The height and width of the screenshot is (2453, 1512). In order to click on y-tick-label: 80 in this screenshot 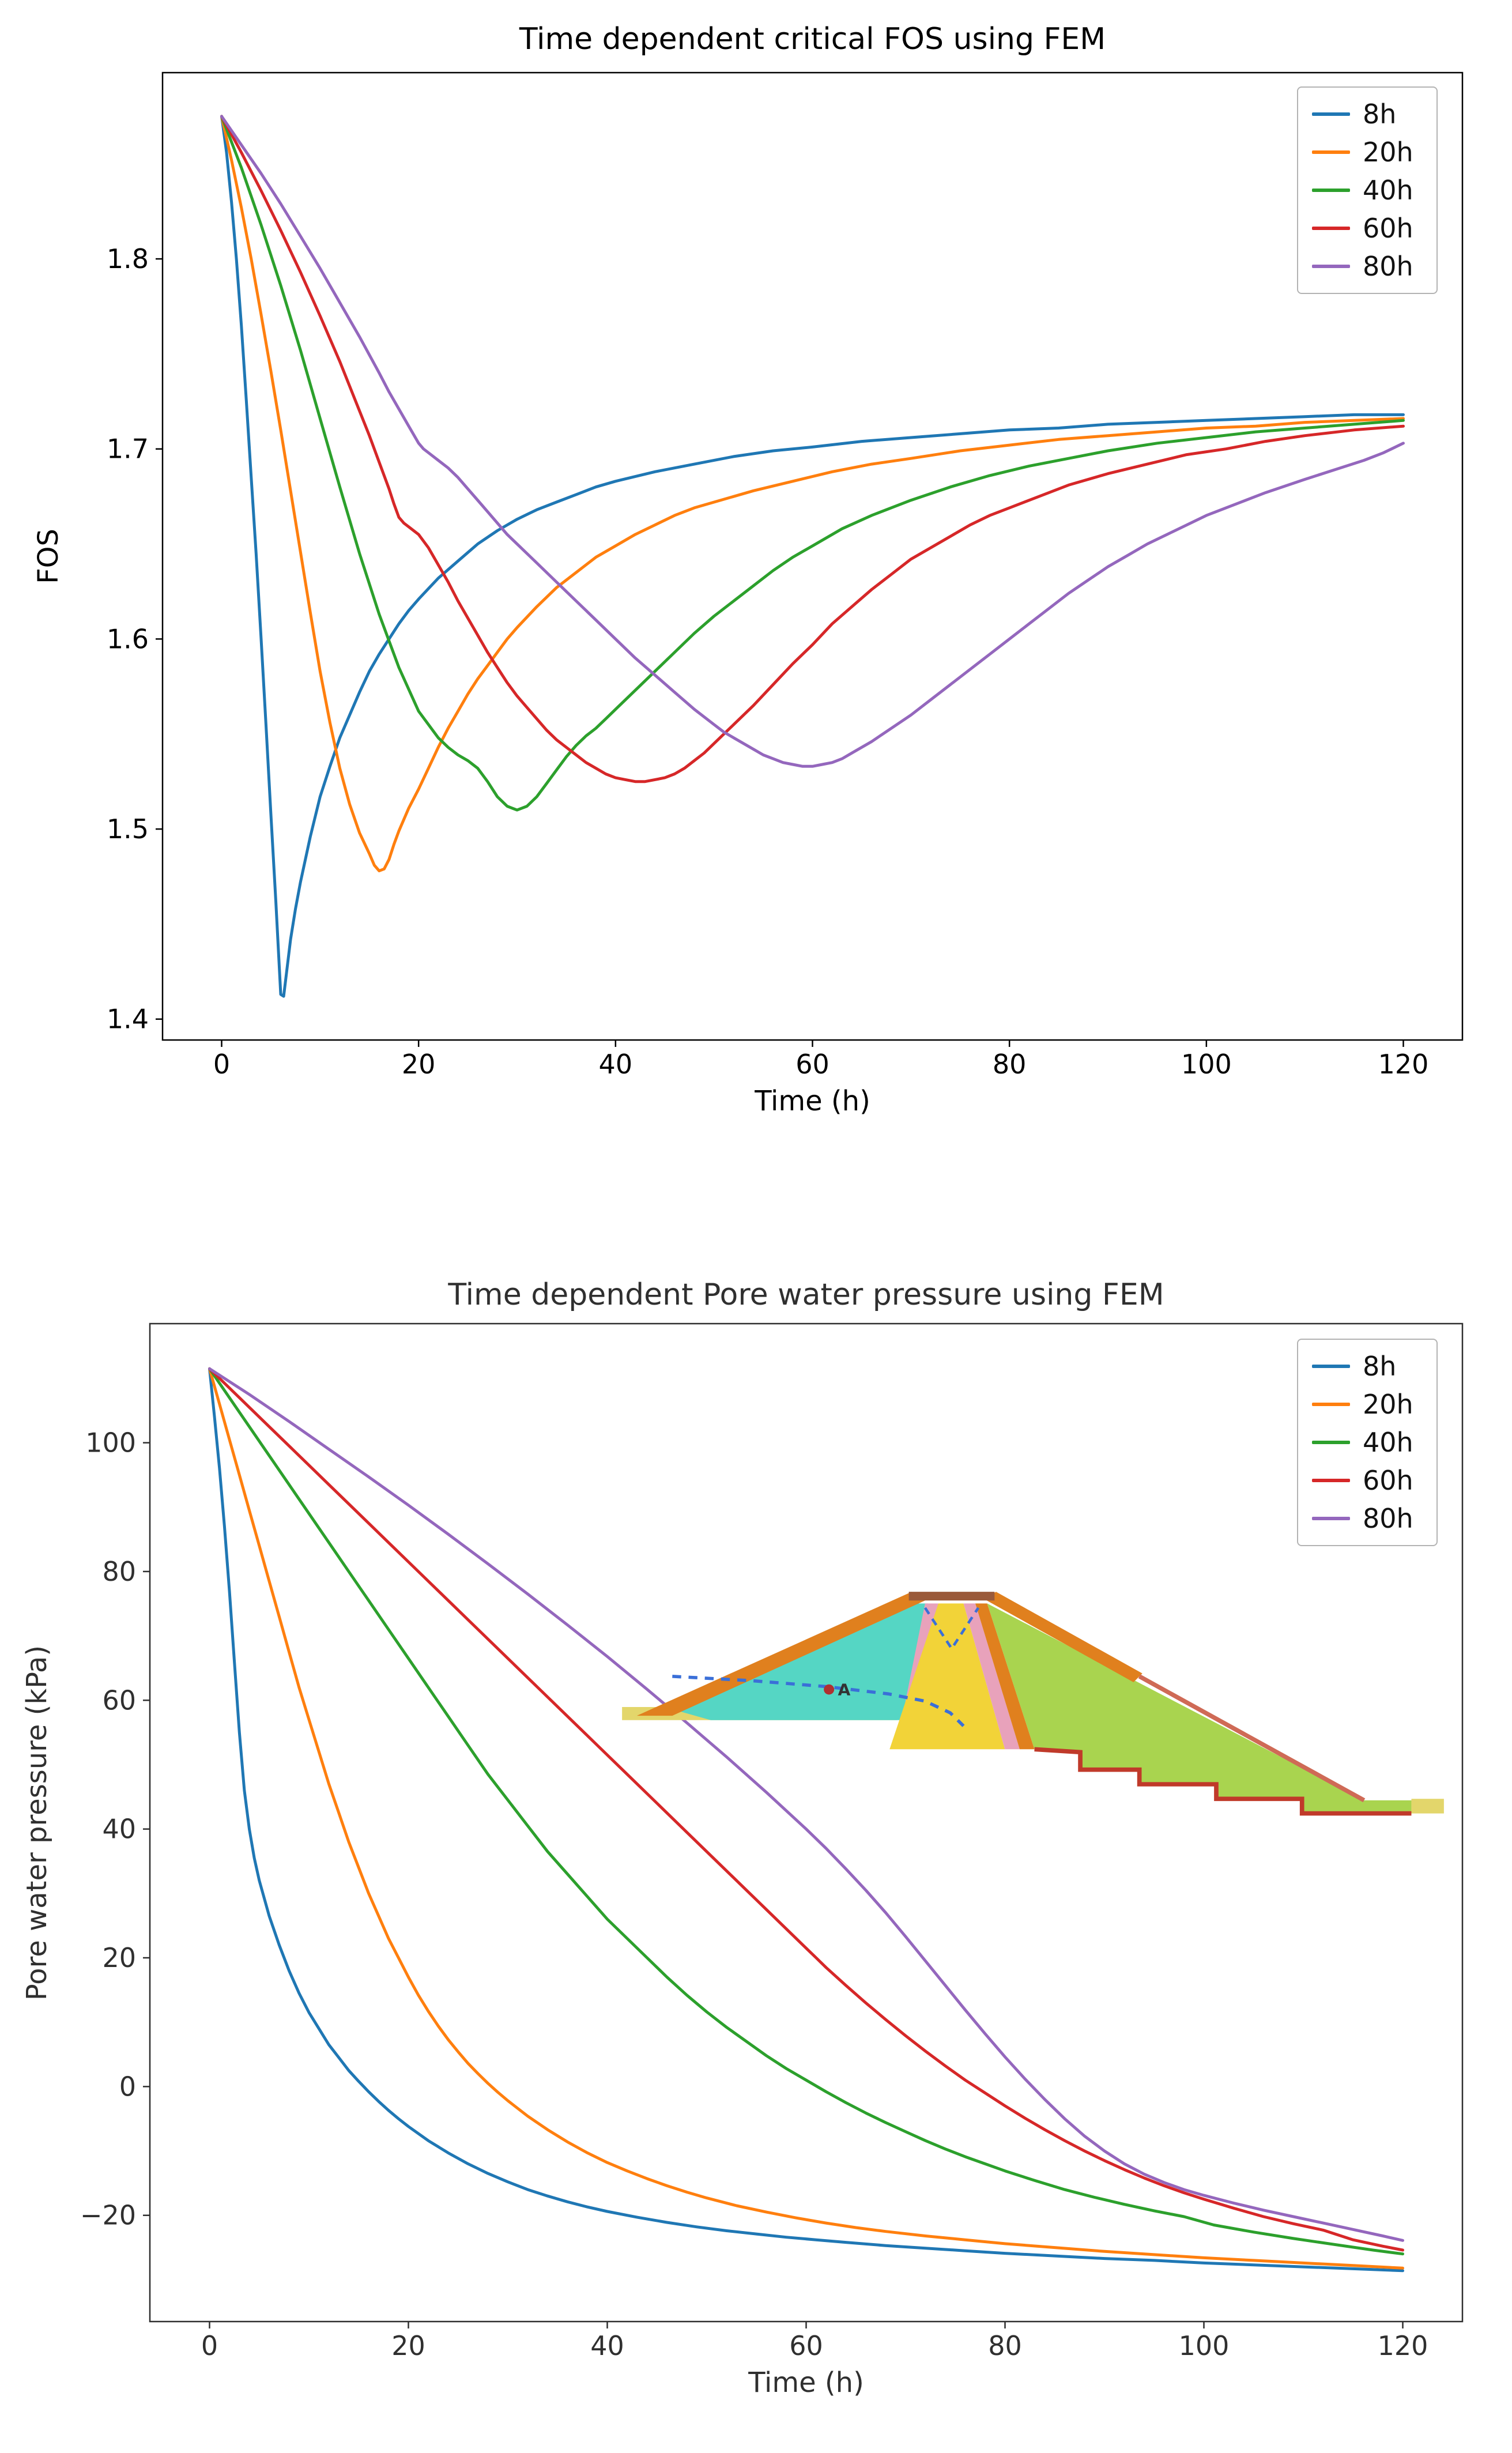, I will do `click(119, 1571)`.